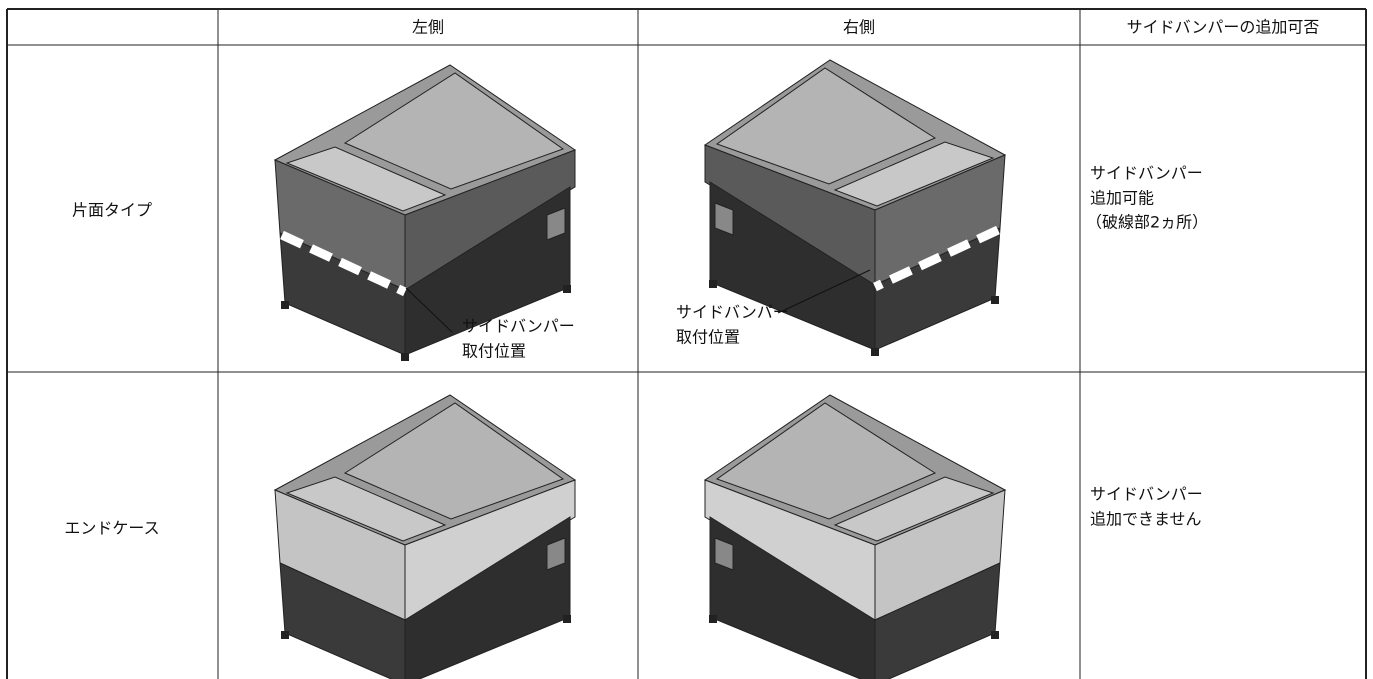  I want to click on header-cell: サイドバンパーの追加可否, so click(1223, 27).